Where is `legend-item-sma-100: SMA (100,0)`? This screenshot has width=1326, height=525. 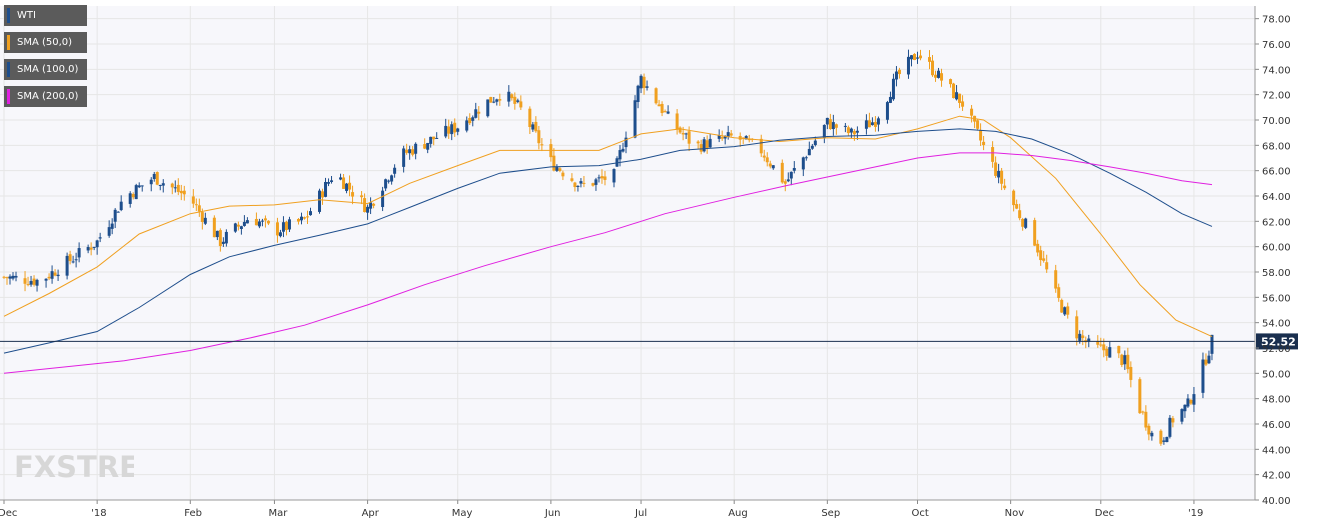 legend-item-sma-100: SMA (100,0) is located at coordinates (46, 69).